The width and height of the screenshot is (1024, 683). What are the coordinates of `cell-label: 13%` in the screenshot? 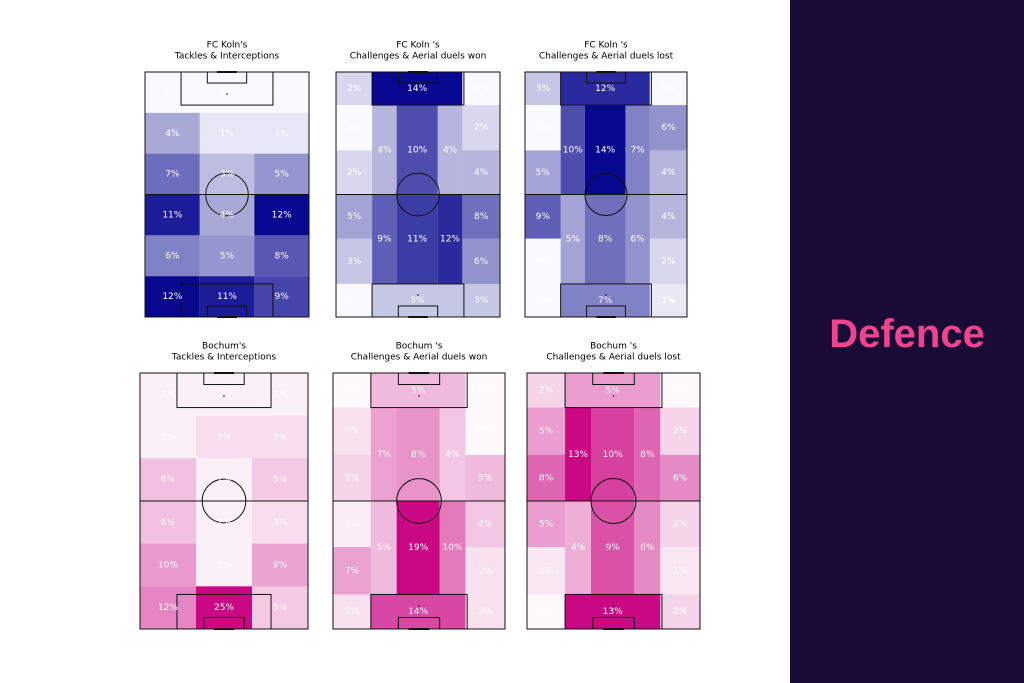 It's located at (613, 612).